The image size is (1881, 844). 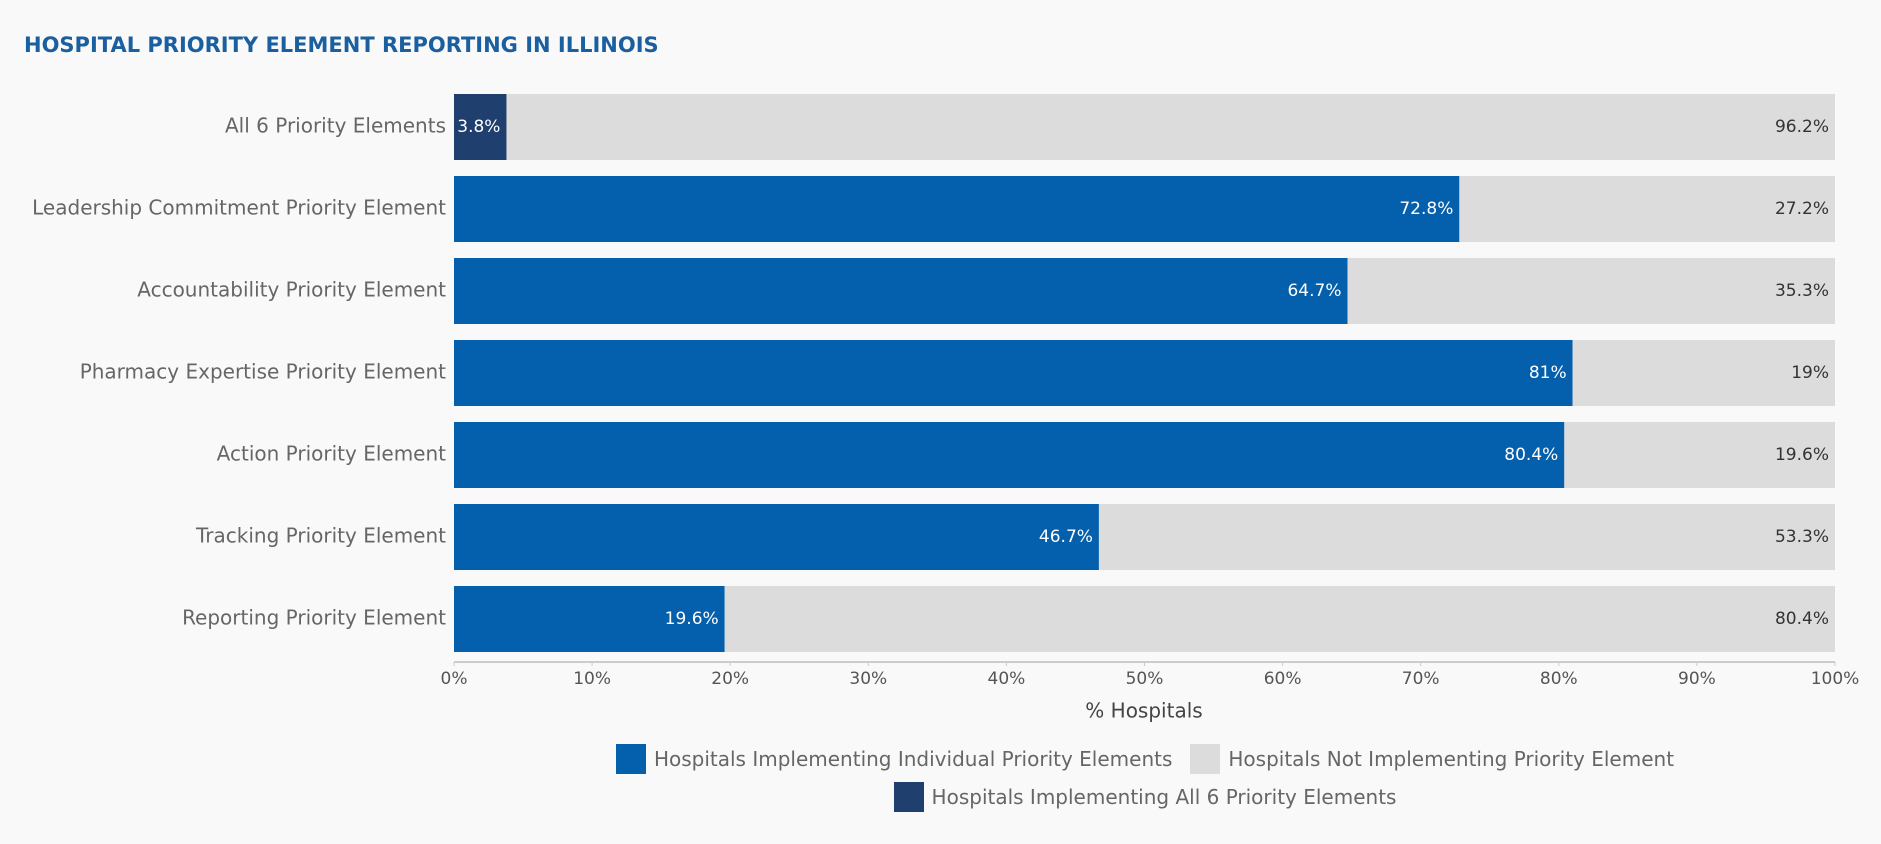 I want to click on x-tick-label: 80%, so click(x=1559, y=679).